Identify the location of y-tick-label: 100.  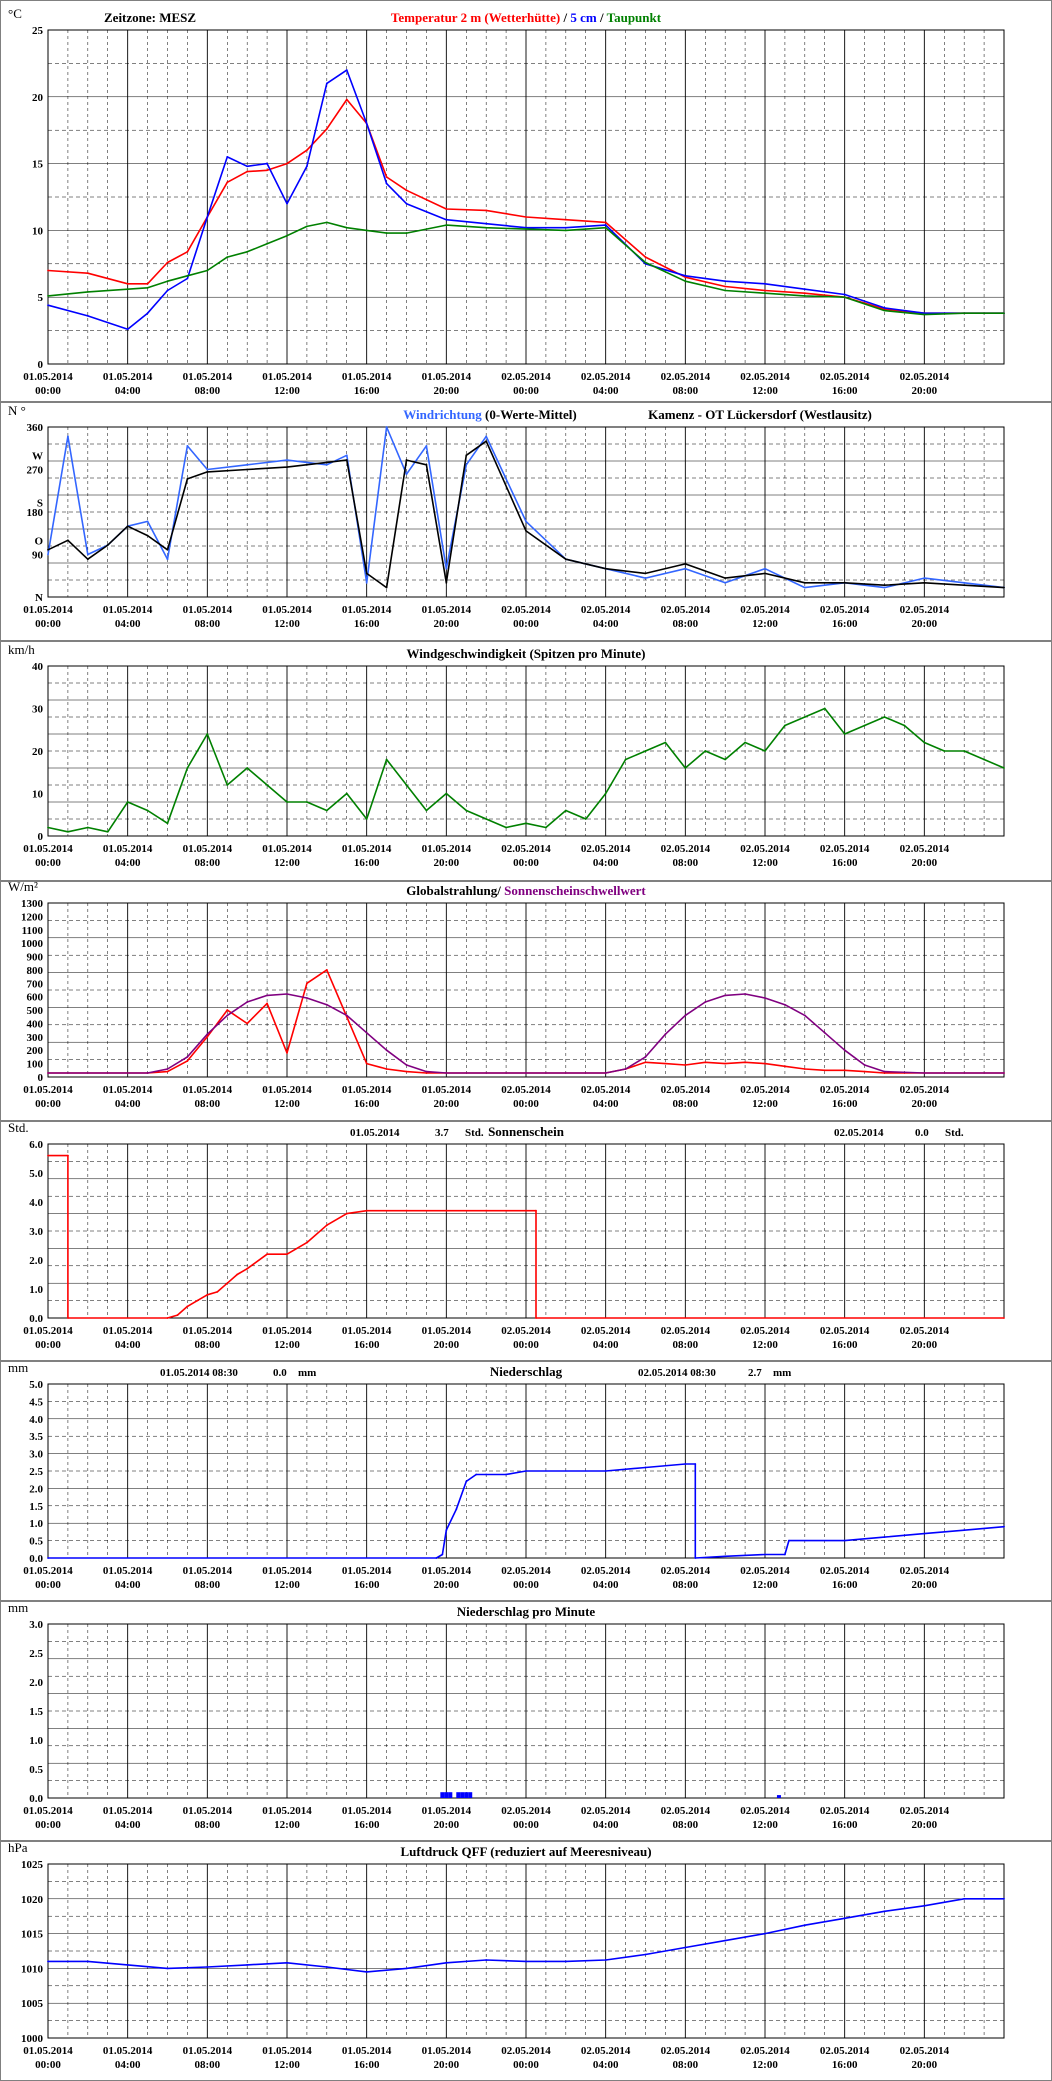
(35, 1065).